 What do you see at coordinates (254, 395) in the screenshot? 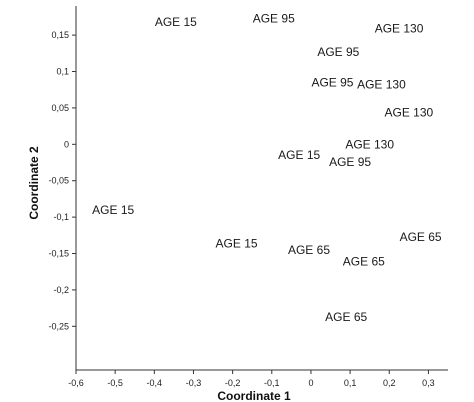
I see `x-axis-title: Coordinate 1` at bounding box center [254, 395].